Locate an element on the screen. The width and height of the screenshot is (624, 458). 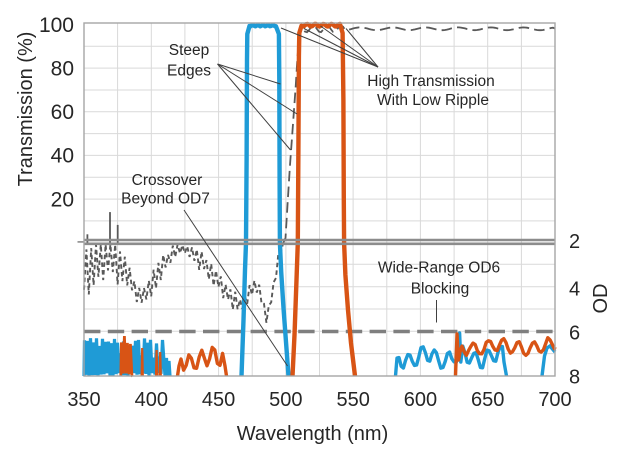
svg-text: 550 is located at coordinates (352, 400).